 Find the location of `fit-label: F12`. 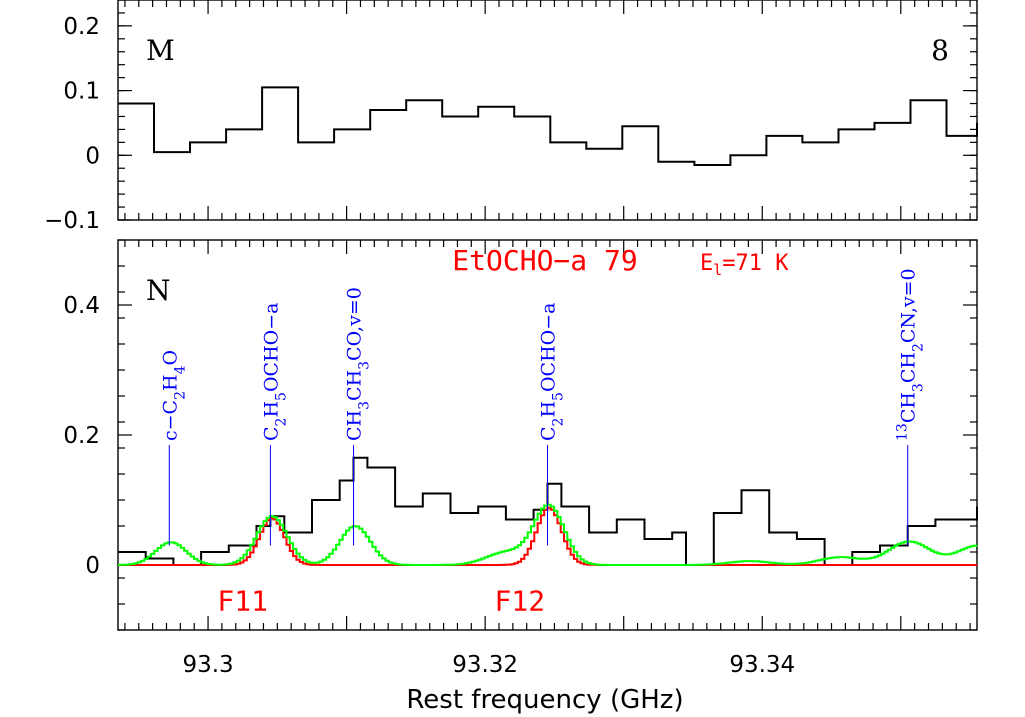

fit-label: F12 is located at coordinates (520, 601).